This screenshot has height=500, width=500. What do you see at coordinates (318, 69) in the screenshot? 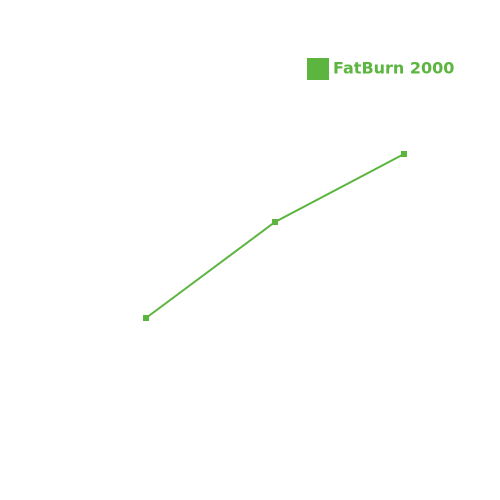
I see `legend-swatch` at bounding box center [318, 69].